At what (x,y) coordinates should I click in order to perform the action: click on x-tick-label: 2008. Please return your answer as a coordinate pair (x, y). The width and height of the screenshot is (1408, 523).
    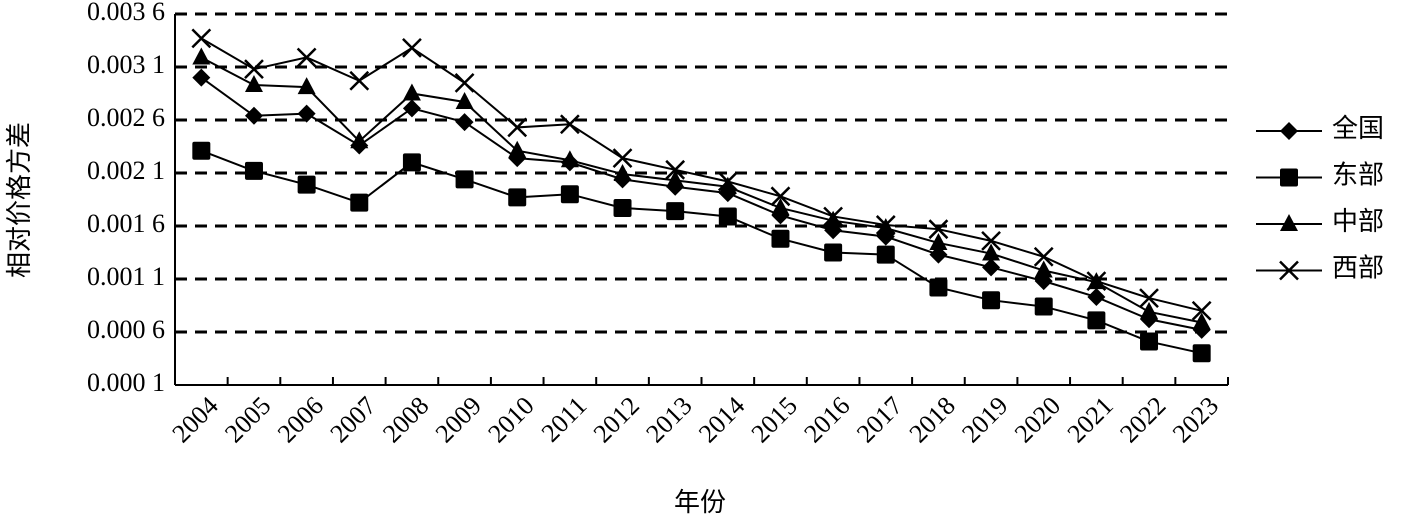
    Looking at the image, I should click on (405, 419).